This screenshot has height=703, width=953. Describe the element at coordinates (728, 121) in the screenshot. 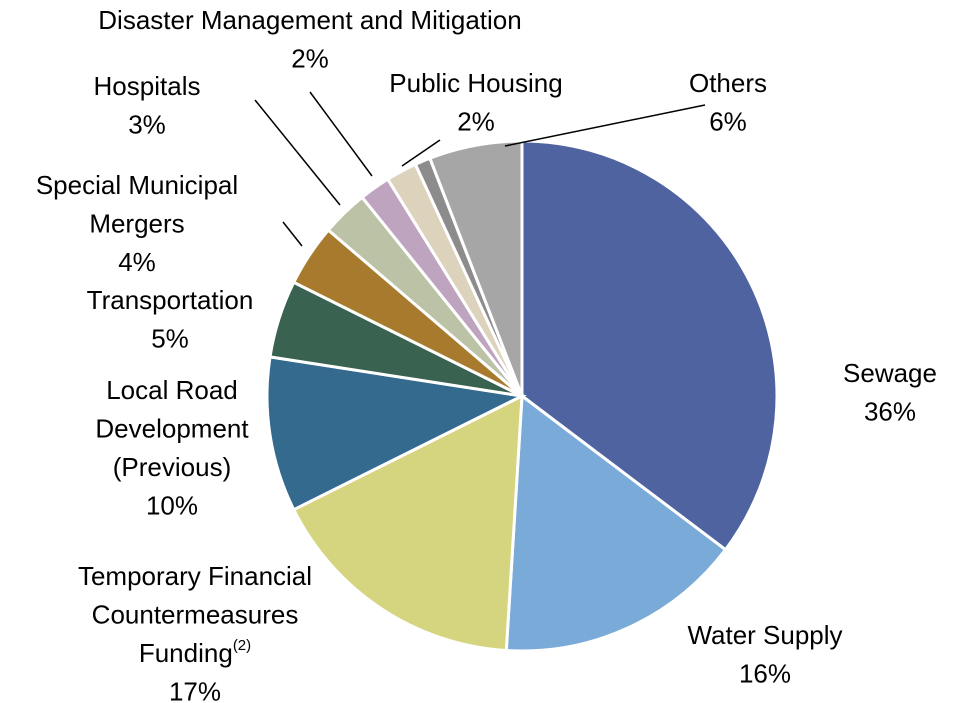

I see `percent-label: 6%` at that location.